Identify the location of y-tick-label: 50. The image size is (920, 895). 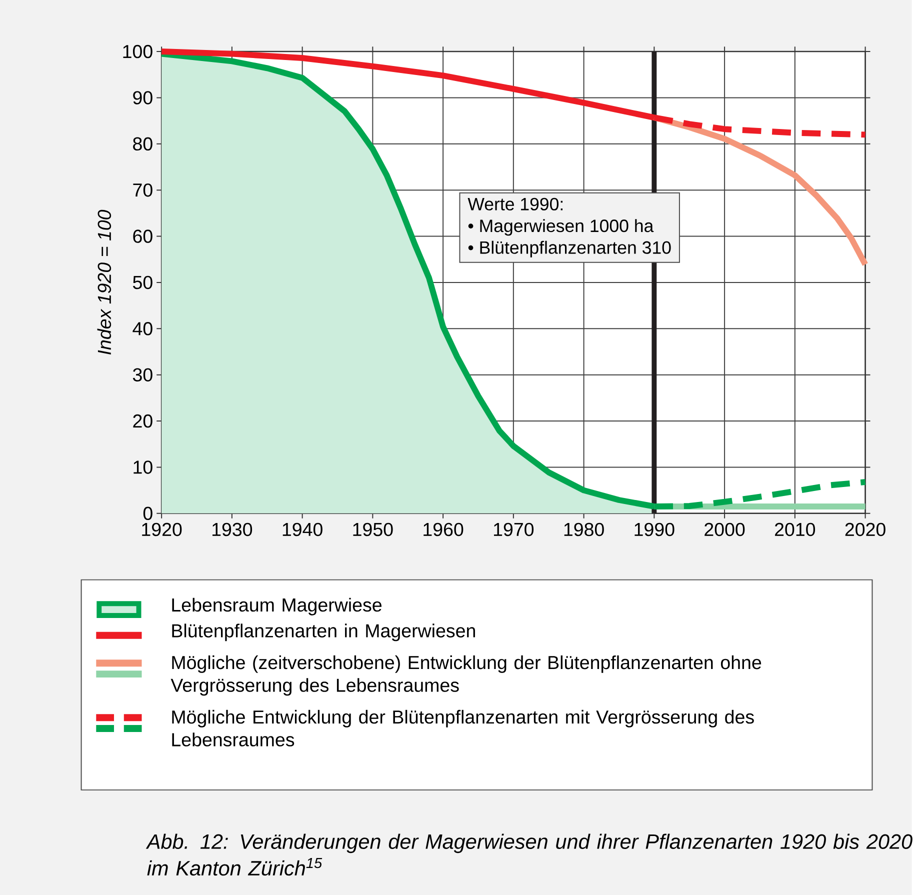
(142, 283).